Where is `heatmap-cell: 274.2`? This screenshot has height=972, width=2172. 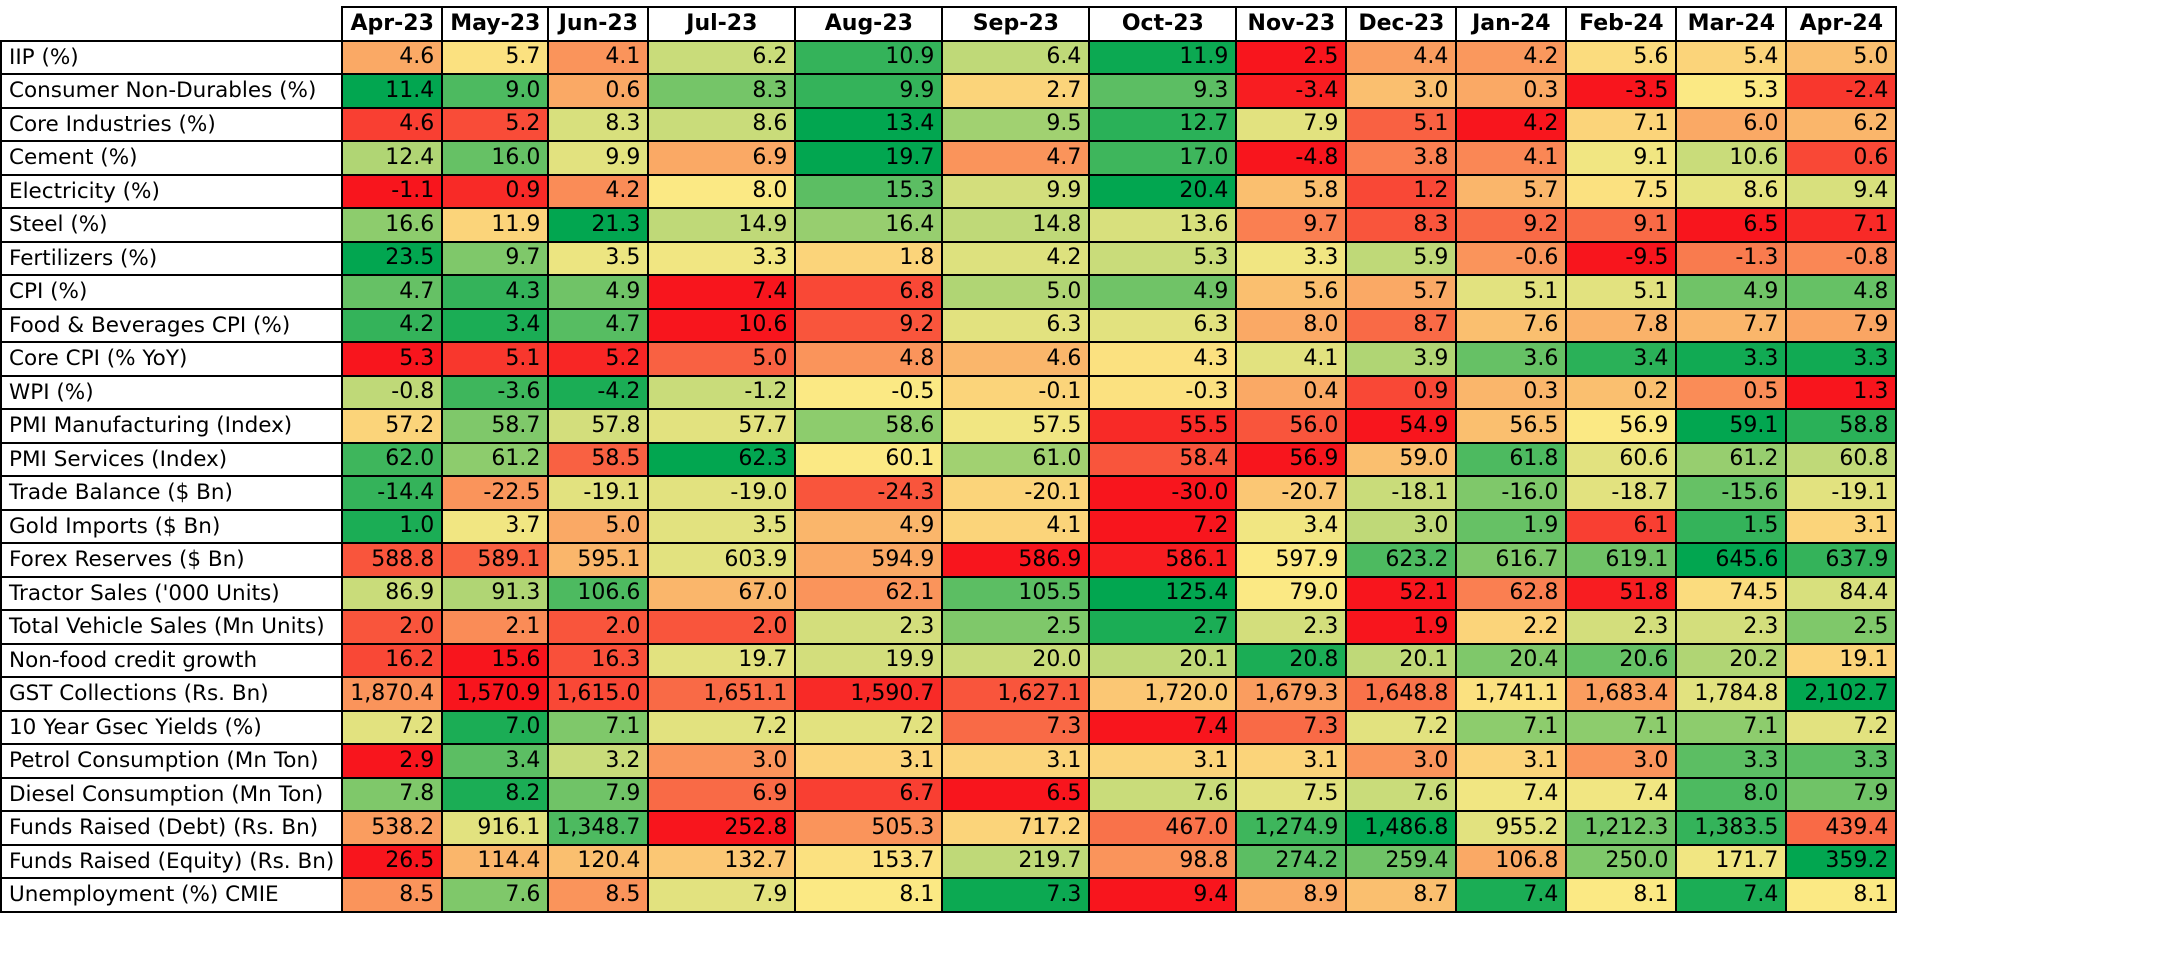 heatmap-cell: 274.2 is located at coordinates (1291, 861).